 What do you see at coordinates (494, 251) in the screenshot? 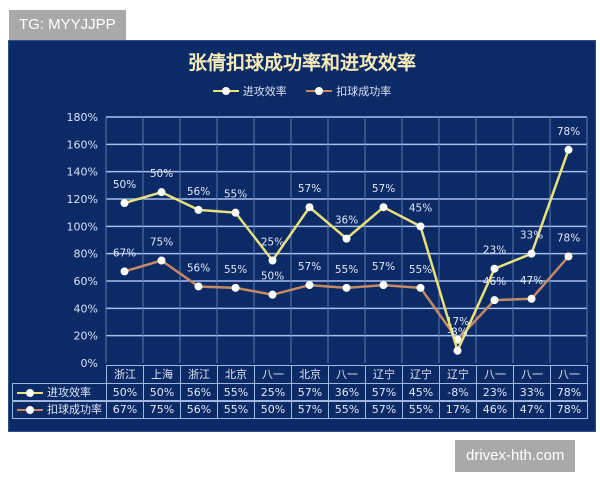
I see `data-label: 23%` at bounding box center [494, 251].